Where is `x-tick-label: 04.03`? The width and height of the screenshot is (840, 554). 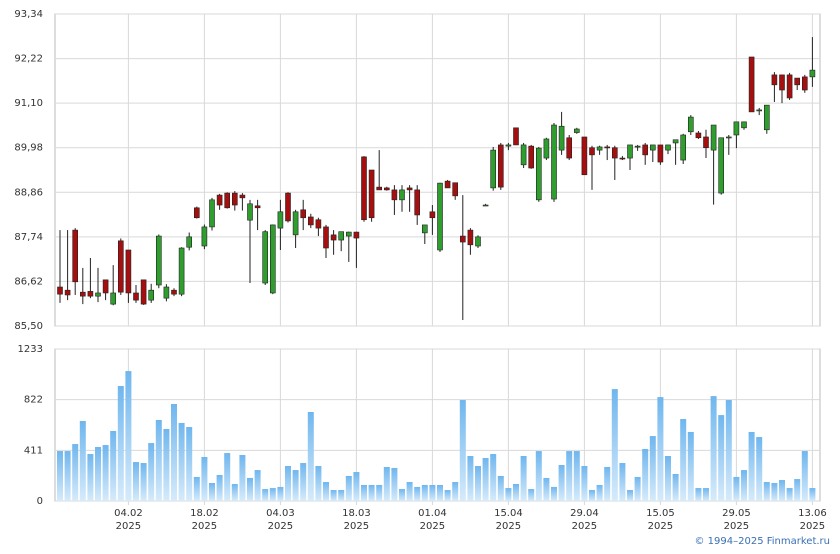
x-tick-label: 04.03 is located at coordinates (280, 513).